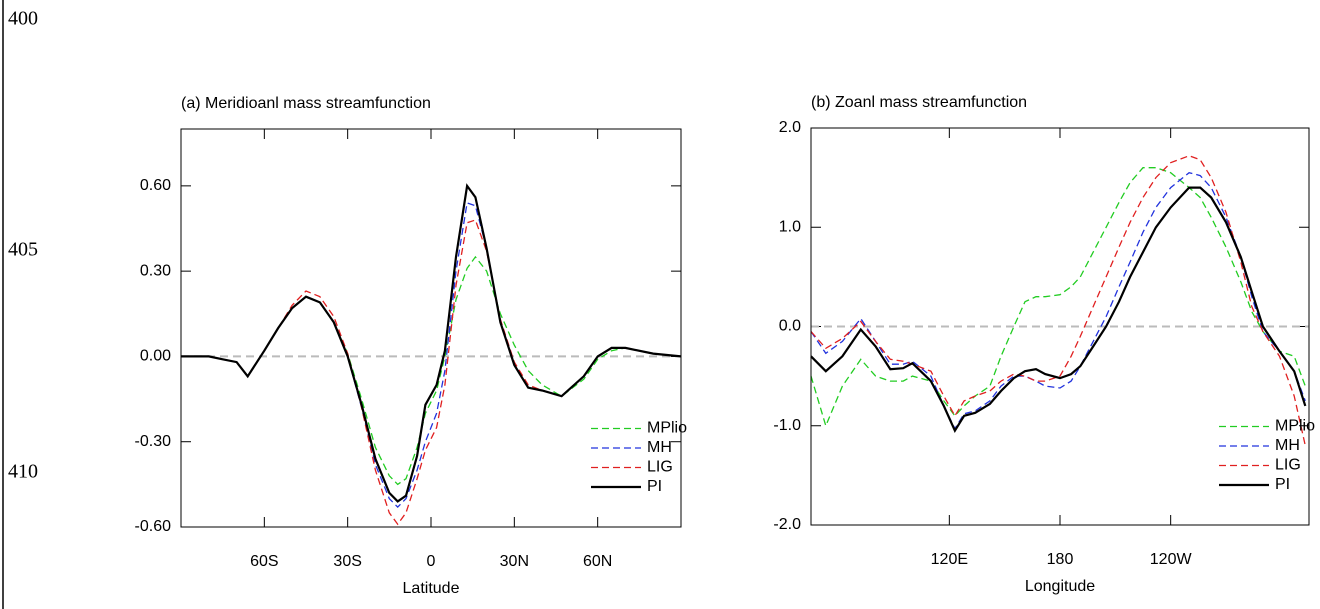 The width and height of the screenshot is (1320, 609). What do you see at coordinates (514, 561) in the screenshot?
I see `x-tick-label: 30N` at bounding box center [514, 561].